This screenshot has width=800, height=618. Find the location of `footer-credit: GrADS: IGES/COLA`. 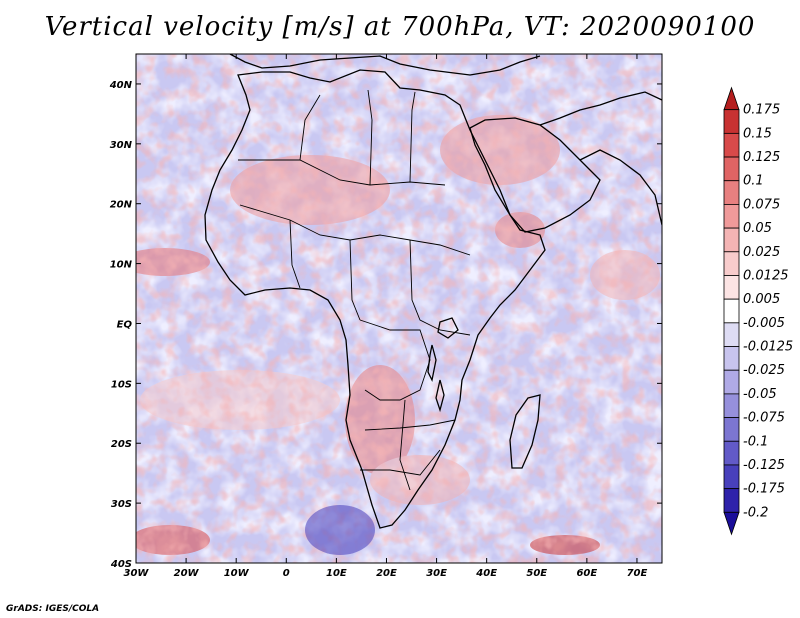

footer-credit: GrADS: IGES/COLA is located at coordinates (53, 609).